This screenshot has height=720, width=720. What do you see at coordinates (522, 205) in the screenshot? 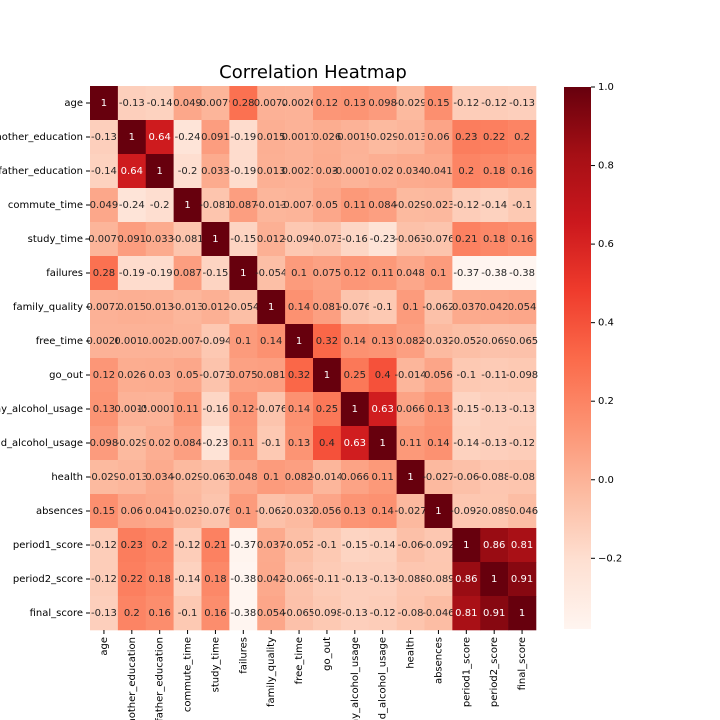
I see `cell-label: -0.1` at bounding box center [522, 205].